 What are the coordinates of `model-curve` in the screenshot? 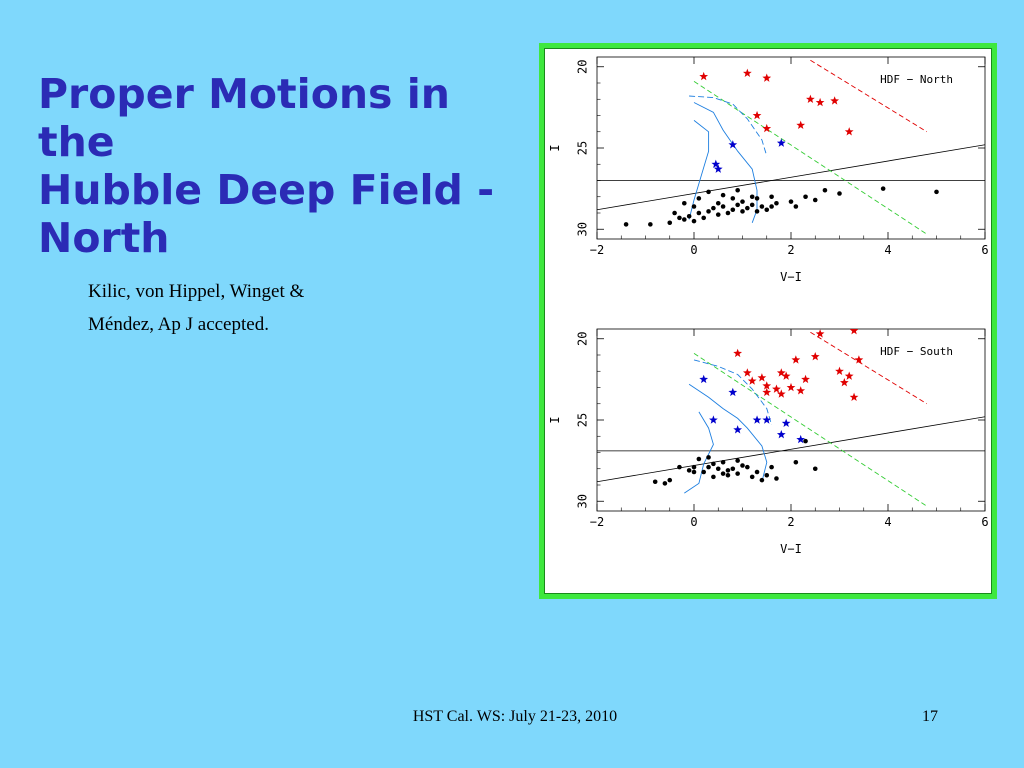 It's located at (733, 392).